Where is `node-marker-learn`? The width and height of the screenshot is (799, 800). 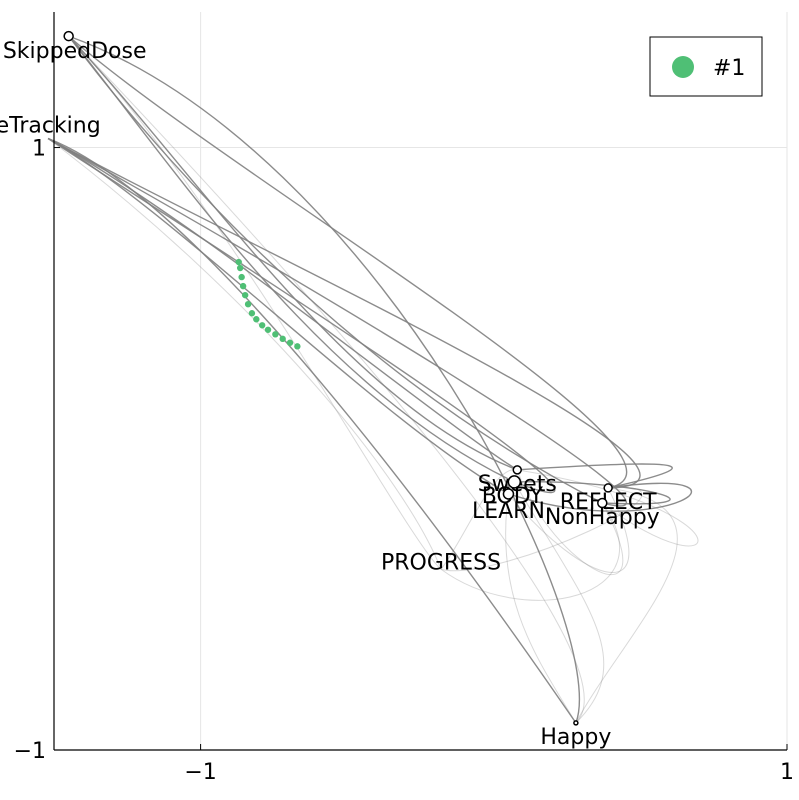
node-marker-learn is located at coordinates (508, 494).